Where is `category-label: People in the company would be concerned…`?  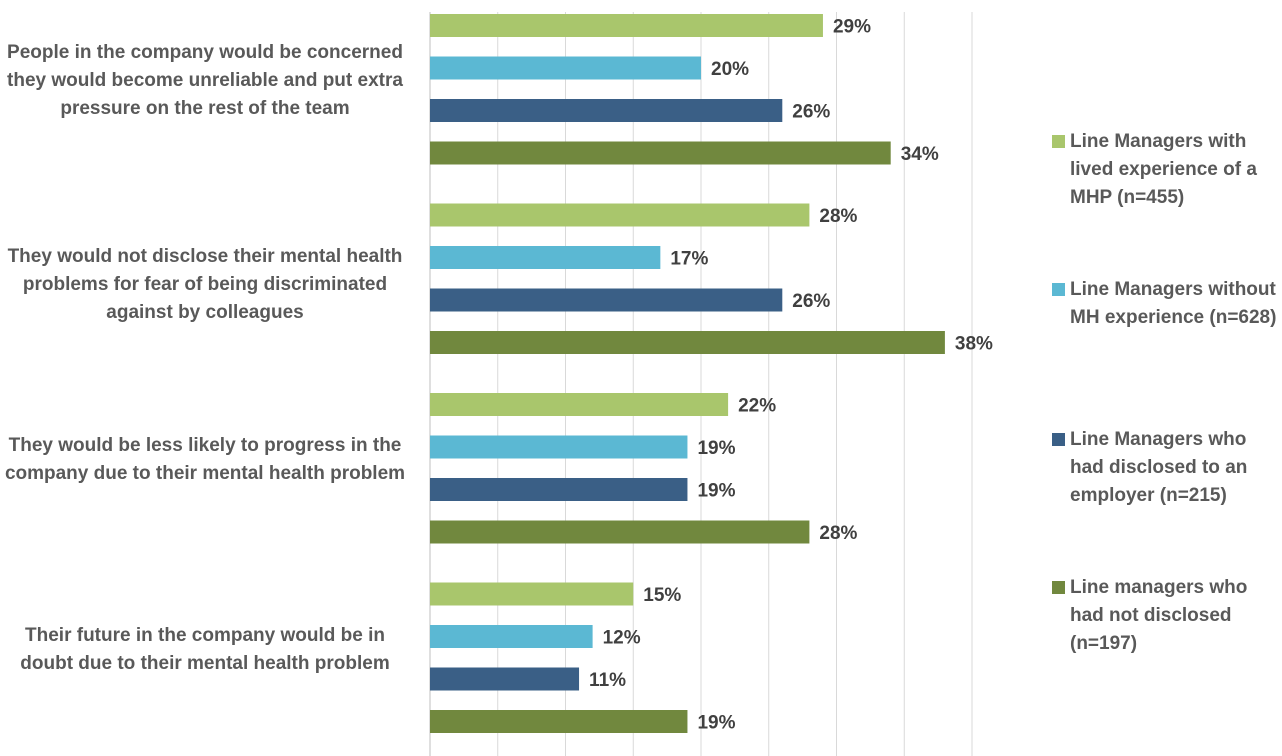
category-label: People in the company would be concerned… is located at coordinates (205, 80).